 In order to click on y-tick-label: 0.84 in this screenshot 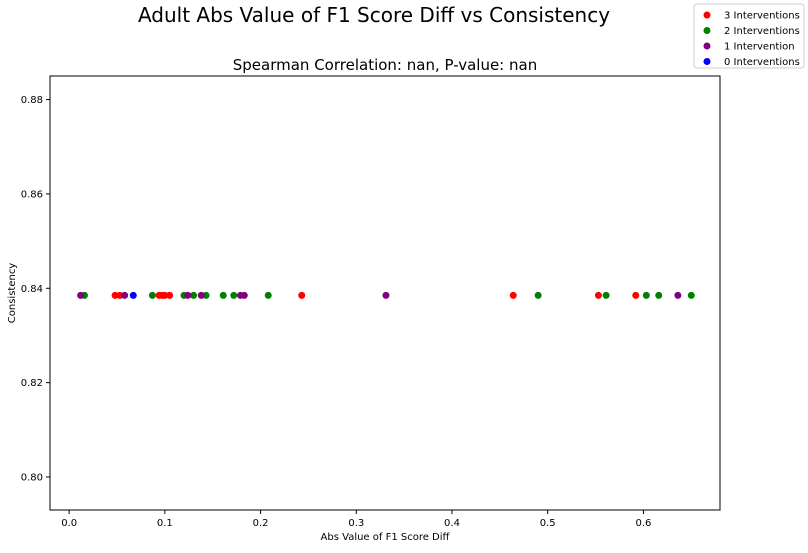, I will do `click(32, 289)`.